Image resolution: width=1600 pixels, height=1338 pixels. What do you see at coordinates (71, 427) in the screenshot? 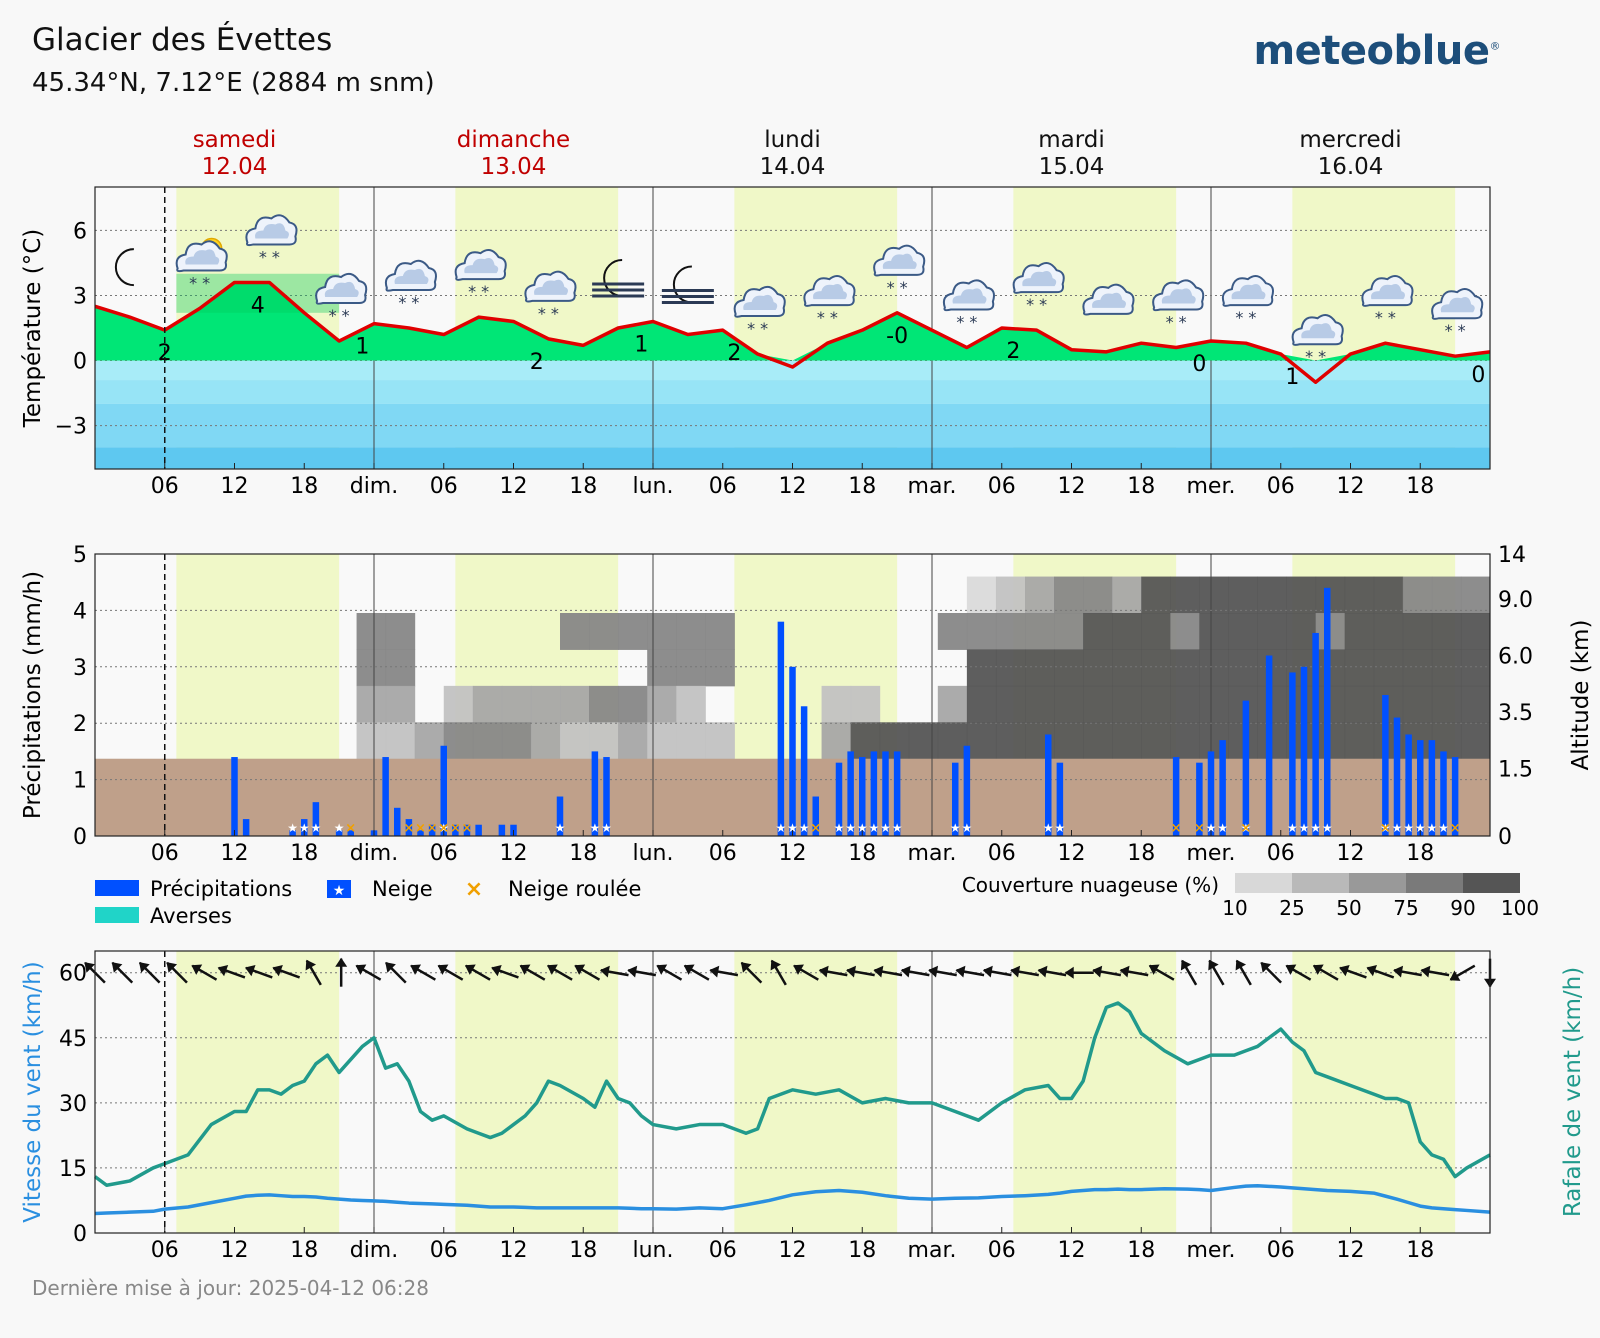
I see `temp-tick-label: −3` at bounding box center [71, 427].